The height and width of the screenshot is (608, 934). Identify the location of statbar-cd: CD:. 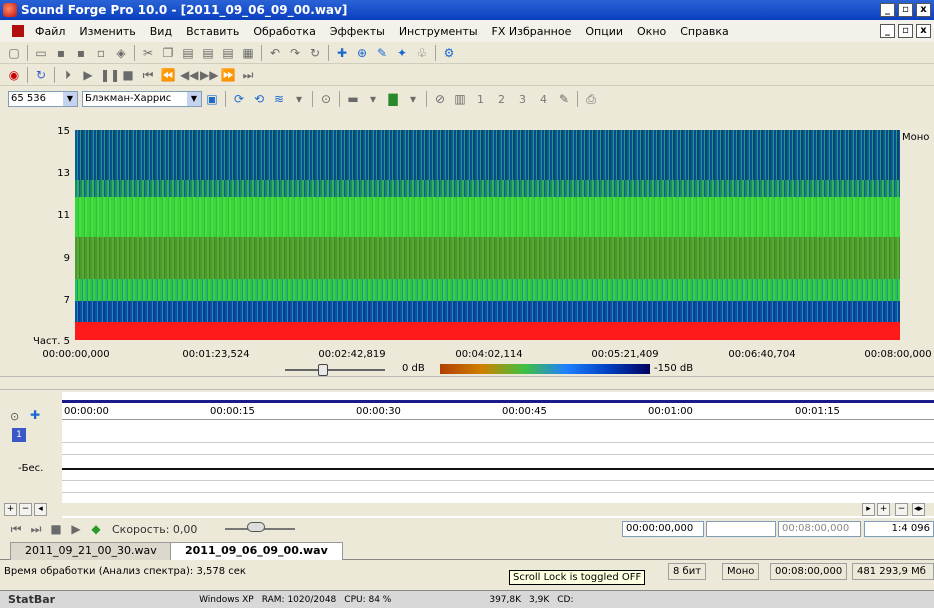
(565, 599).